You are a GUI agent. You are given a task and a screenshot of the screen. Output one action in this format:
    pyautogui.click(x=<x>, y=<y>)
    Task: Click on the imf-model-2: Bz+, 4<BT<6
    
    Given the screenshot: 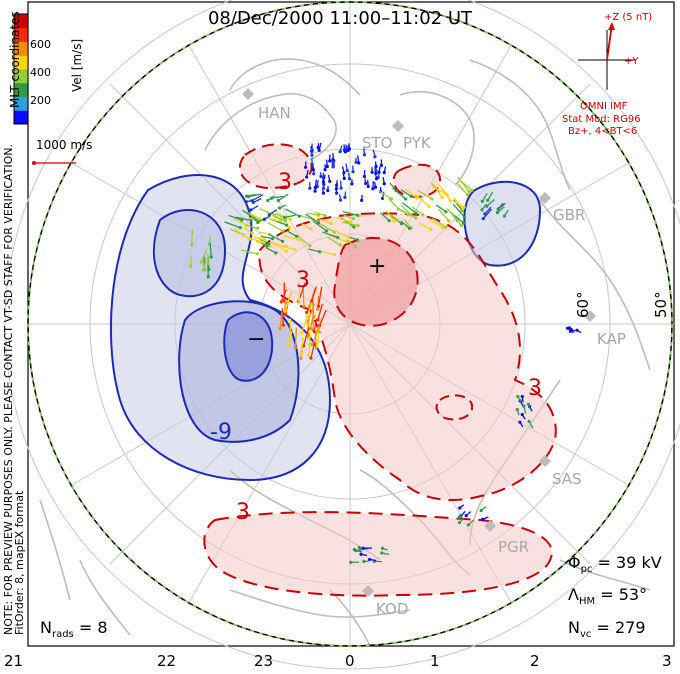 What is the action you would take?
    pyautogui.click(x=603, y=131)
    